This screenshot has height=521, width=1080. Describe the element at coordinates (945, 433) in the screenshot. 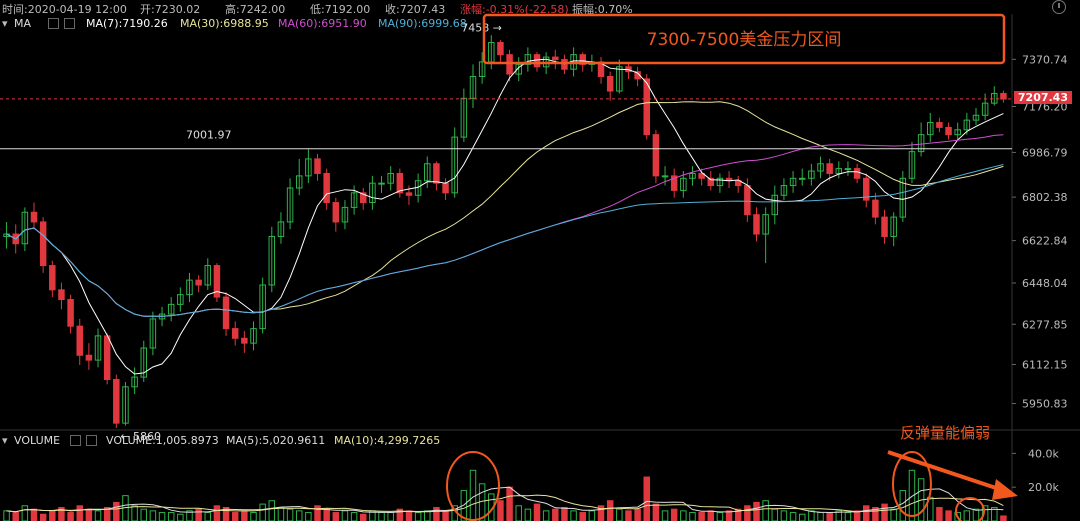

I see `weak-volume-label: 反弹量能偏弱` at that location.